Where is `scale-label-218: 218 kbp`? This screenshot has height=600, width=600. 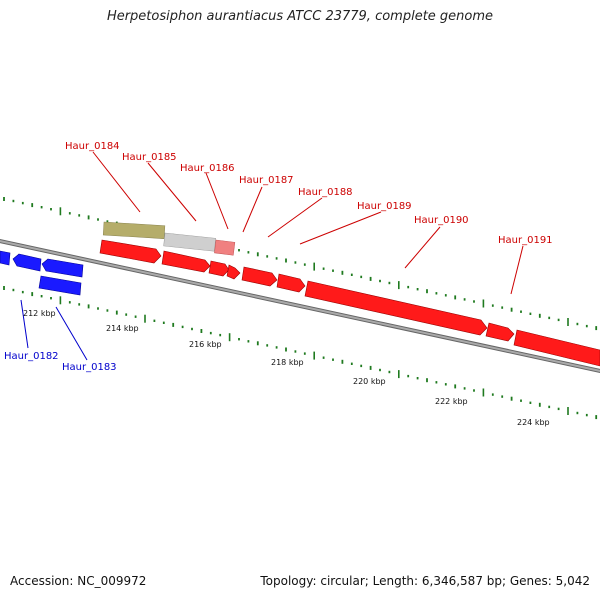
scale-label-218: 218 kbp is located at coordinates (287, 362).